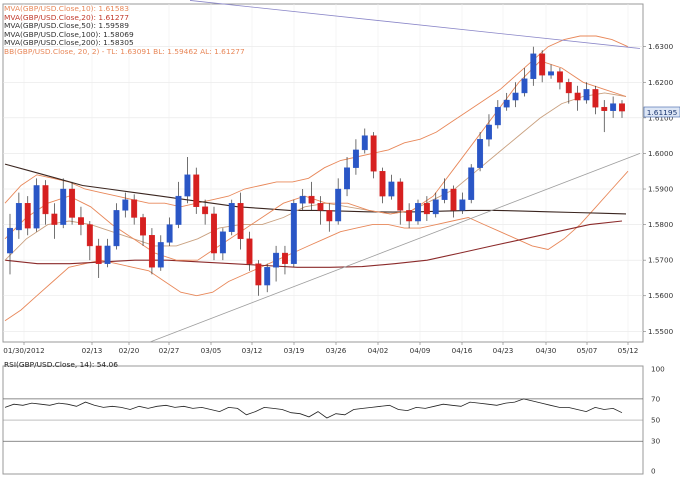 This screenshot has height=477, width=680. What do you see at coordinates (656, 398) in the screenshot?
I see `rsi-tick-label: 70` at bounding box center [656, 398].